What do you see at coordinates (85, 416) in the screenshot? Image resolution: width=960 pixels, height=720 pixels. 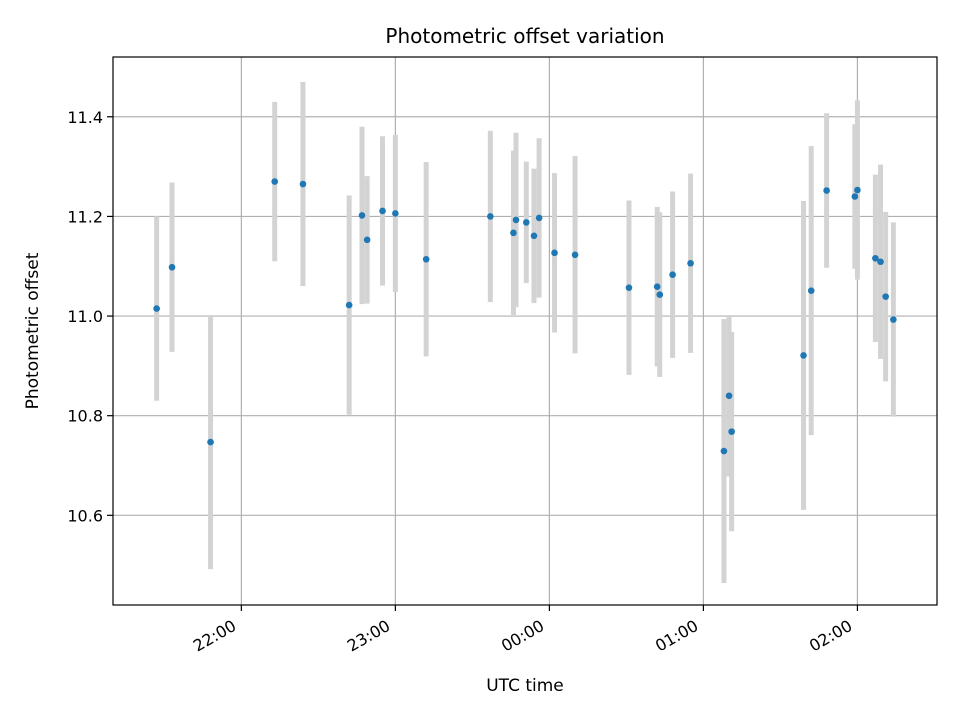 I see `y-tick-label: 10.8` at bounding box center [85, 416].